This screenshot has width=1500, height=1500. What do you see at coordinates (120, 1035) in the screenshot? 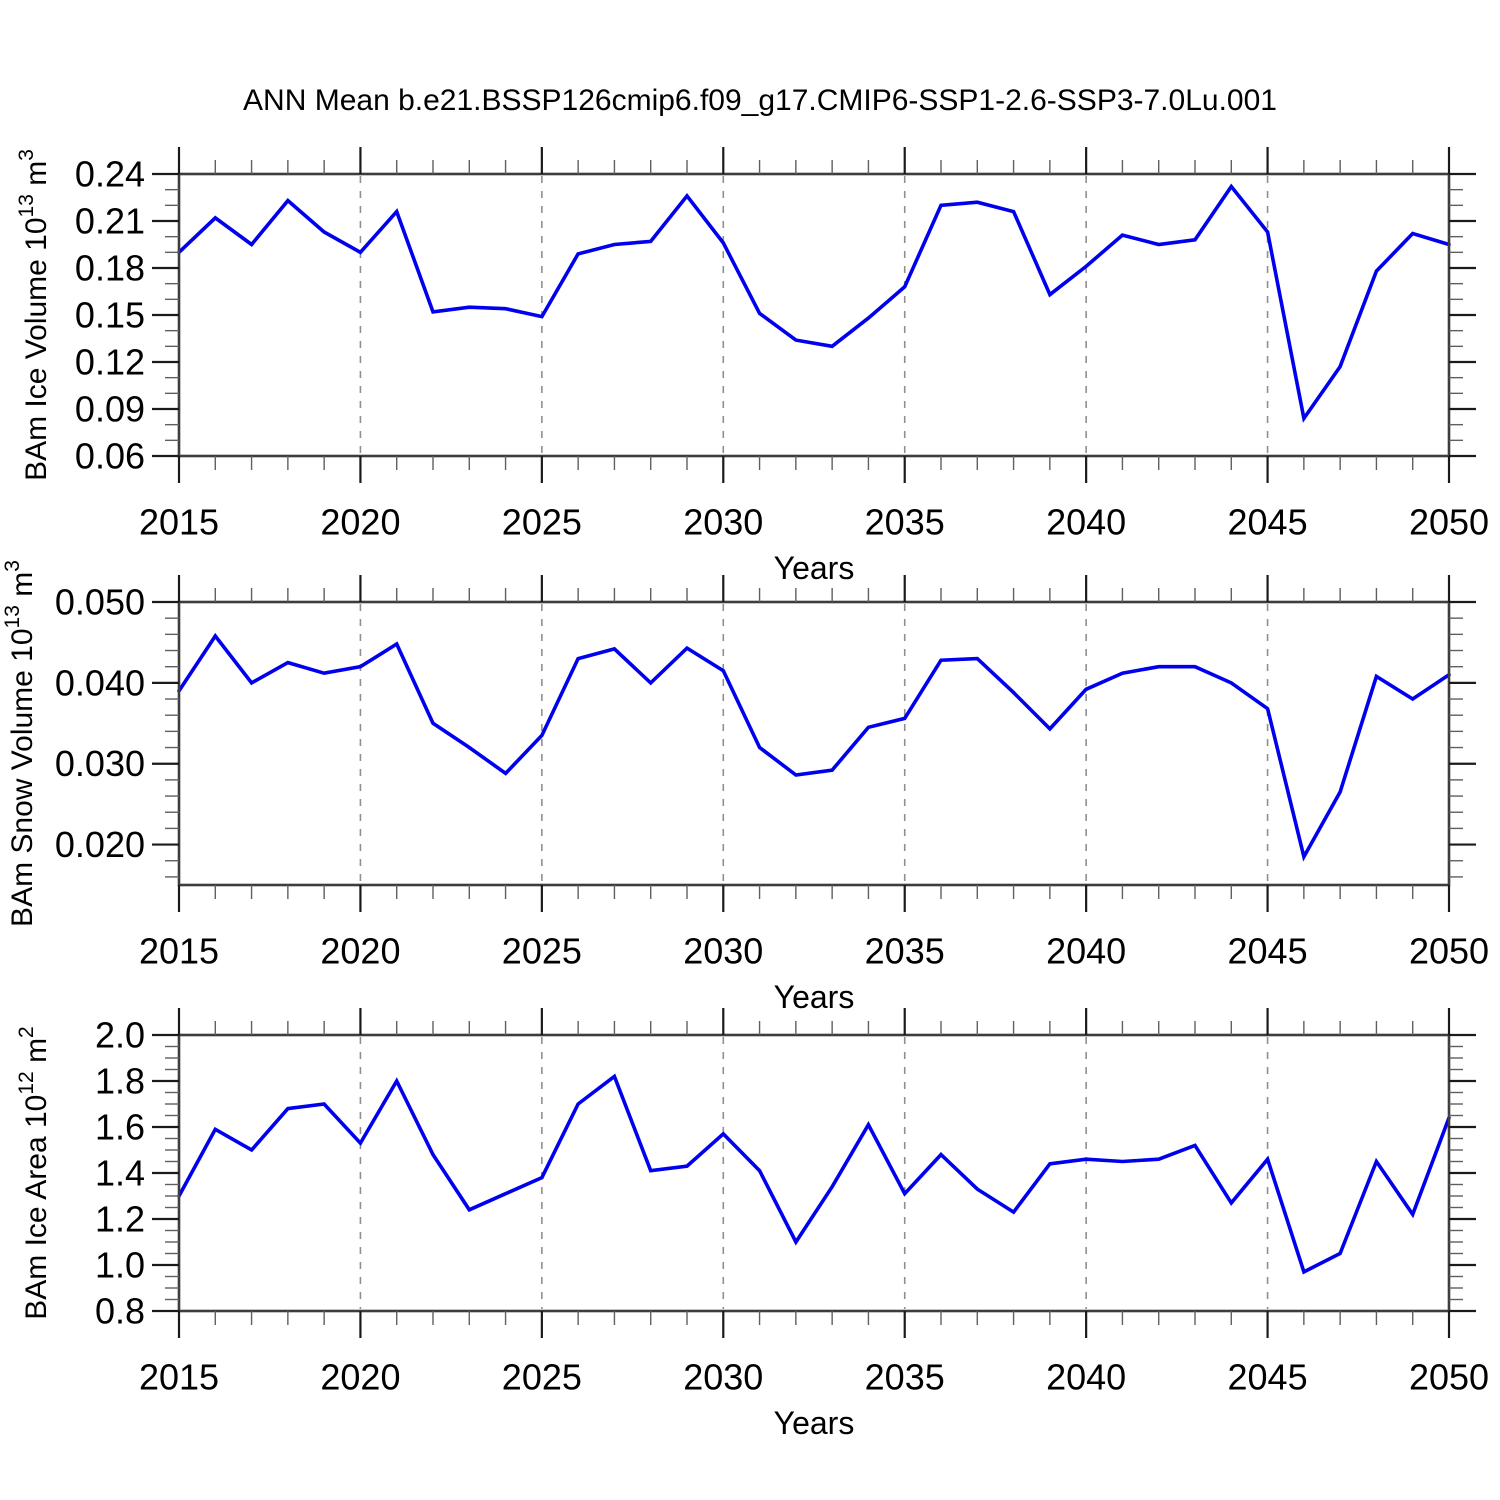
I see `y-tick-label: 2.0` at bounding box center [120, 1035].